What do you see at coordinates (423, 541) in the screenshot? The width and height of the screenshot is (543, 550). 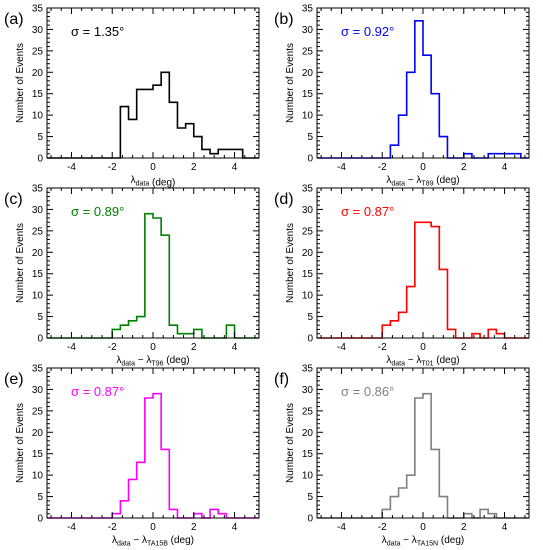 I see `x-axis-label: λdata − λTA15N (deg)` at bounding box center [423, 541].